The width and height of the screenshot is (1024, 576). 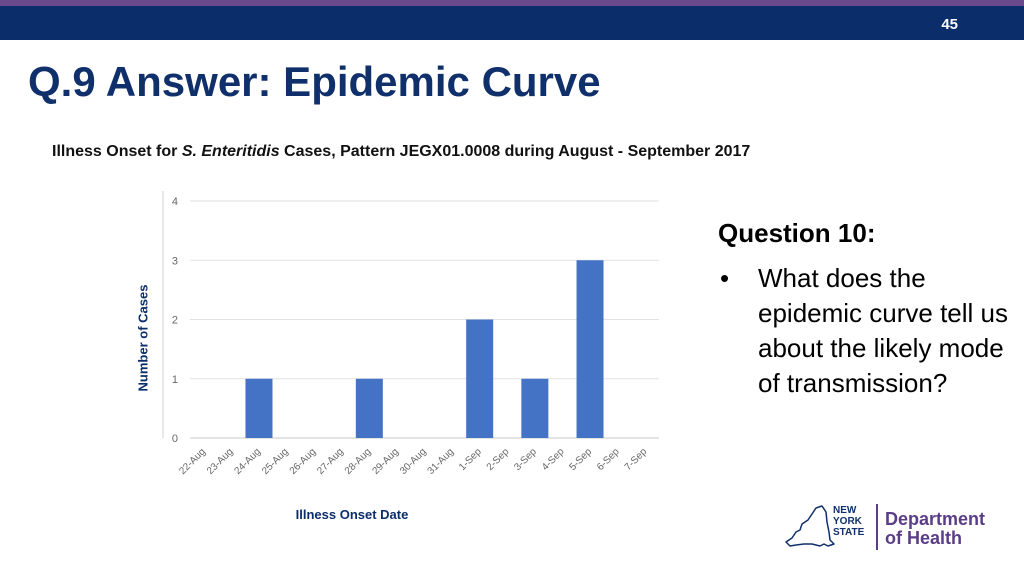 I want to click on logo-dept-line1: Department, so click(x=935, y=519).